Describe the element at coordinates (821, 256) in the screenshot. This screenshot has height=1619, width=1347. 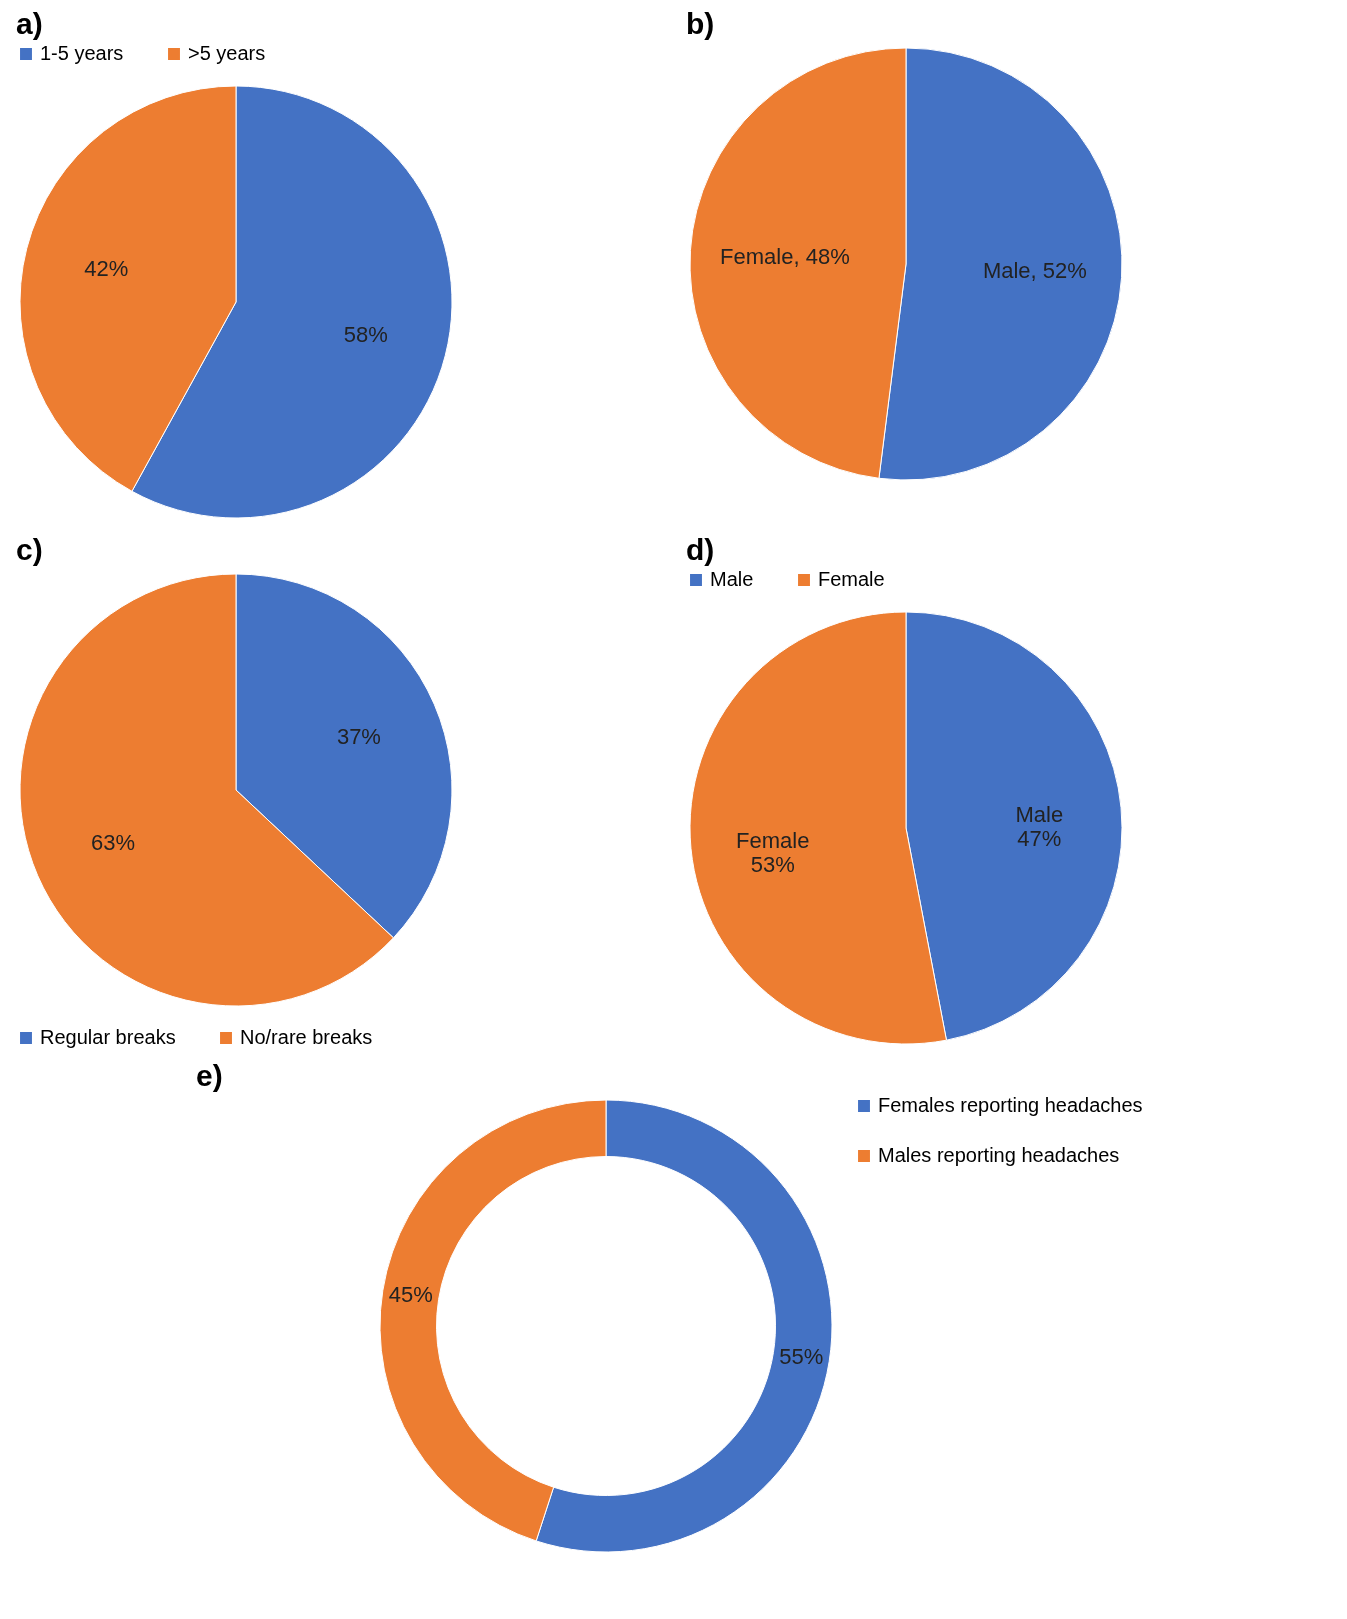
I see `data-label: , 48%` at that location.